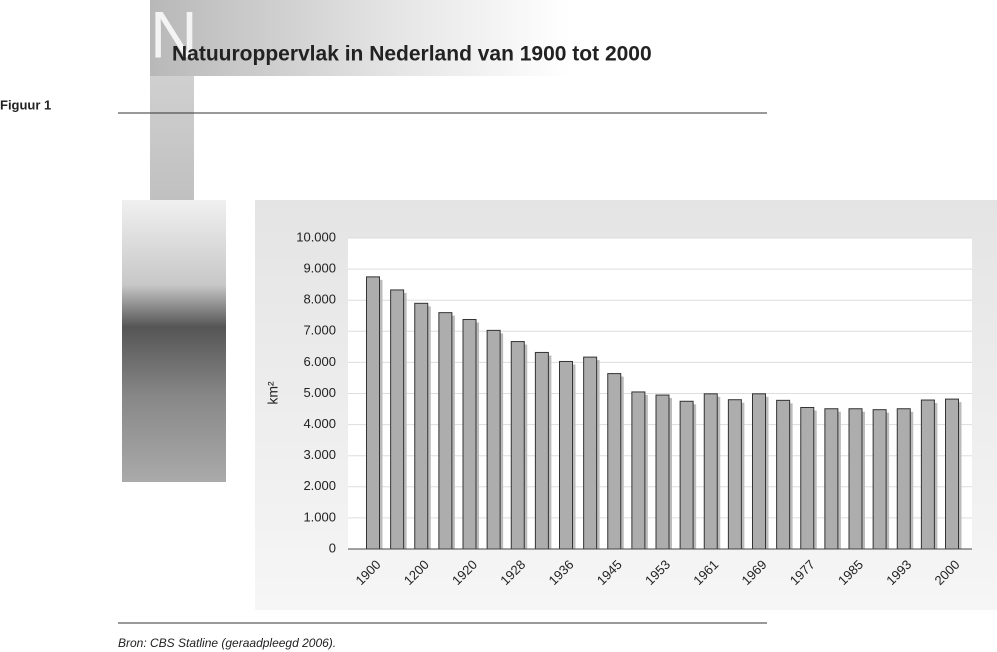 The width and height of the screenshot is (997, 652). Describe the element at coordinates (332, 547) in the screenshot. I see `y-tick-label: 0` at that location.